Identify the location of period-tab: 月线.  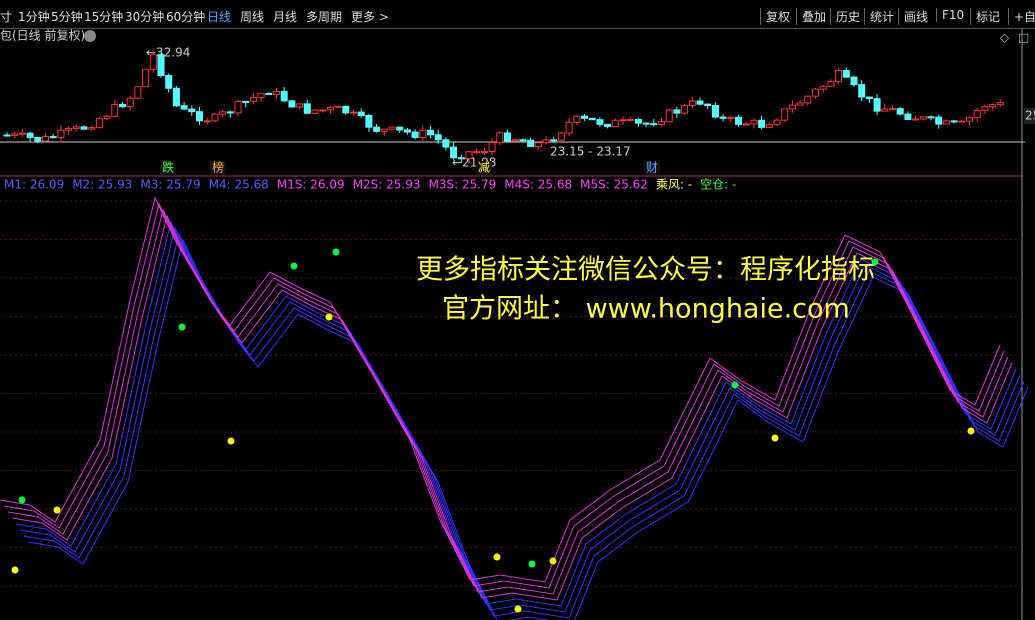
(285, 17).